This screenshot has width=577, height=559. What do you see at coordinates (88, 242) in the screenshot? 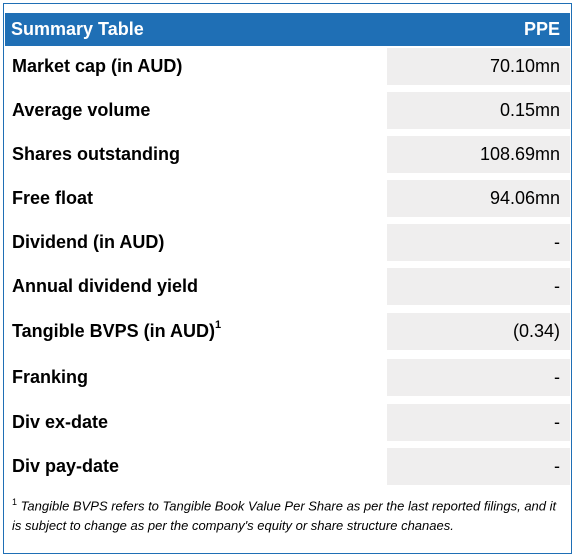
I see `row-label: Dividend (in AUD)` at bounding box center [88, 242].